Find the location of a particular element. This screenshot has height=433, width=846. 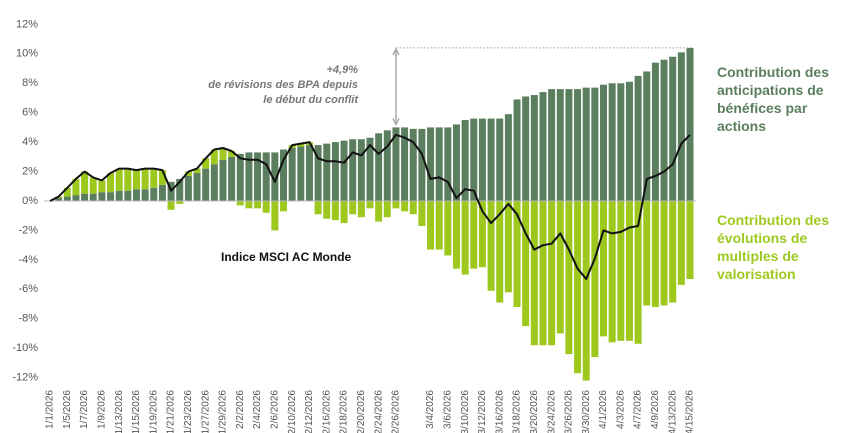

x-tick-label: 1/23/2026 is located at coordinates (188, 411).